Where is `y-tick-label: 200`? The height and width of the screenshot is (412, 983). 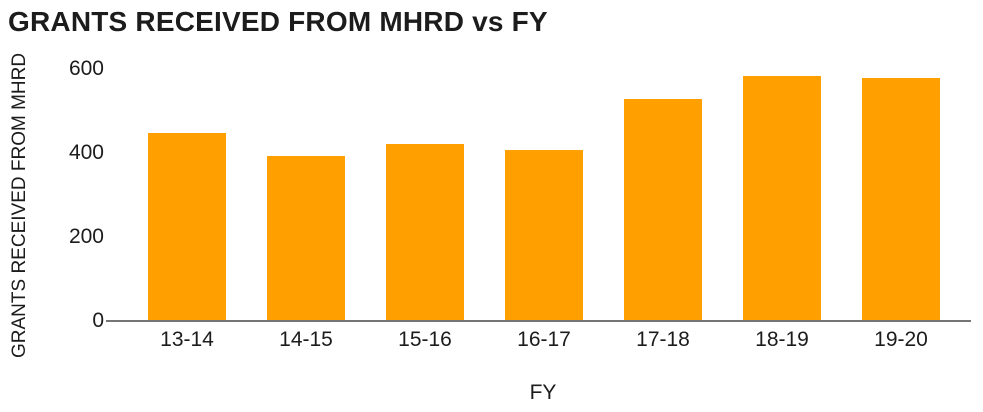 y-tick-label: 200 is located at coordinates (86, 236).